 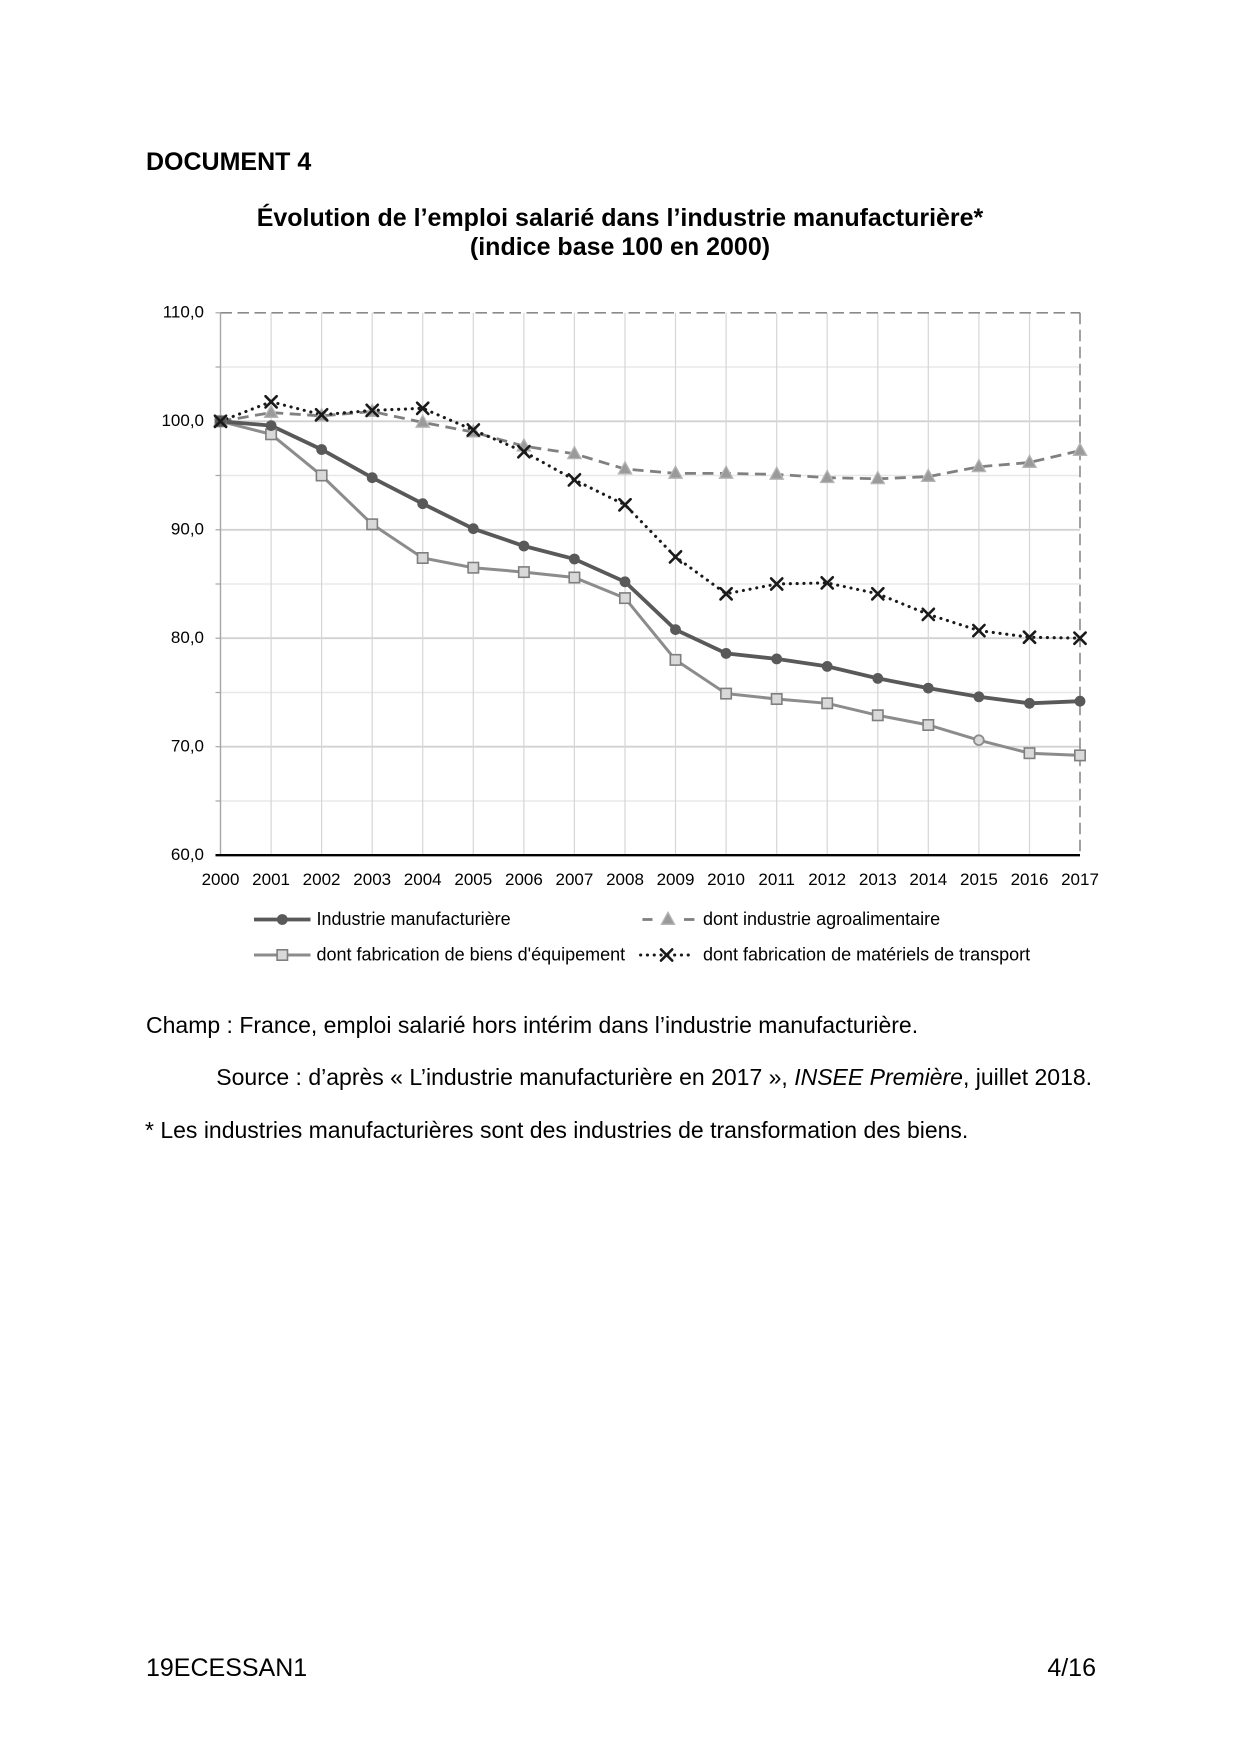 I want to click on svg-text: 60,0, so click(x=187, y=854).